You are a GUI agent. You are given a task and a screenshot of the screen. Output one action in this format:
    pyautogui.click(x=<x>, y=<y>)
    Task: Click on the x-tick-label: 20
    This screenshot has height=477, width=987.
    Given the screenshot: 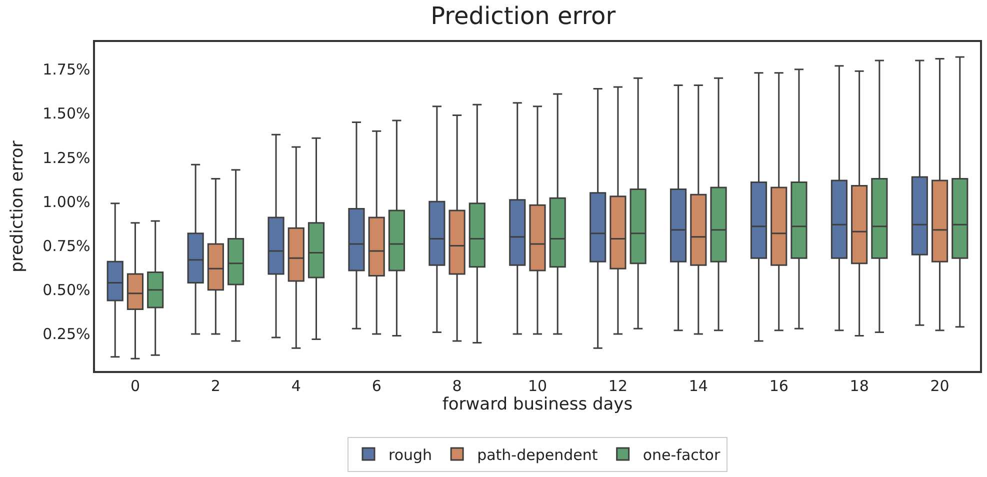 What is the action you would take?
    pyautogui.click(x=940, y=385)
    